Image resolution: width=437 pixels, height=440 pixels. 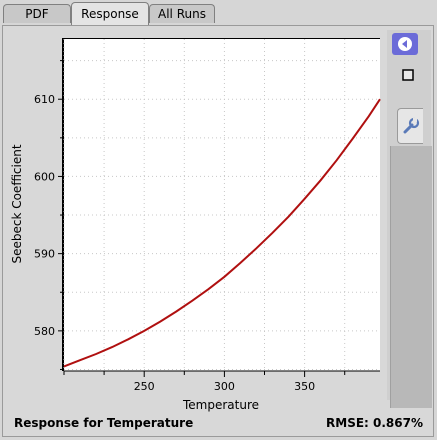 What do you see at coordinates (374, 423) in the screenshot?
I see `rmse-value: RMSE: 0.867%` at bounding box center [374, 423].